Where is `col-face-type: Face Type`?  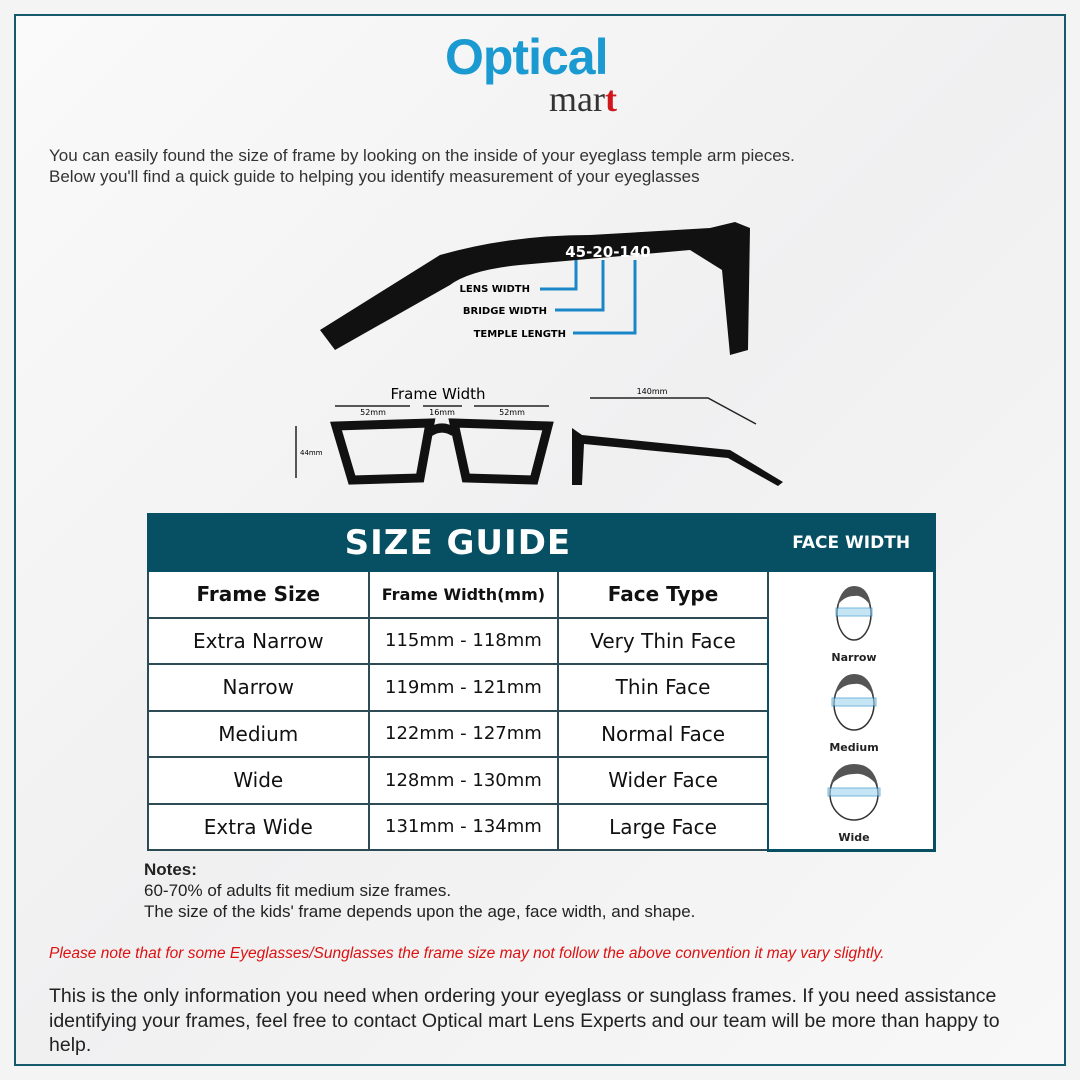 col-face-type: Face Type is located at coordinates (663, 594).